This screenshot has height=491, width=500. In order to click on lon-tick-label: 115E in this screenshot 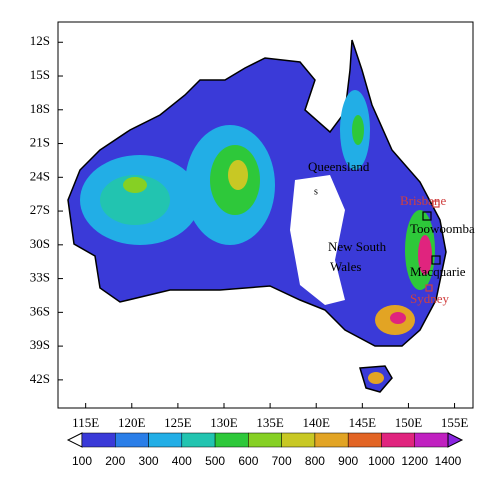, I will do `click(85, 422)`.